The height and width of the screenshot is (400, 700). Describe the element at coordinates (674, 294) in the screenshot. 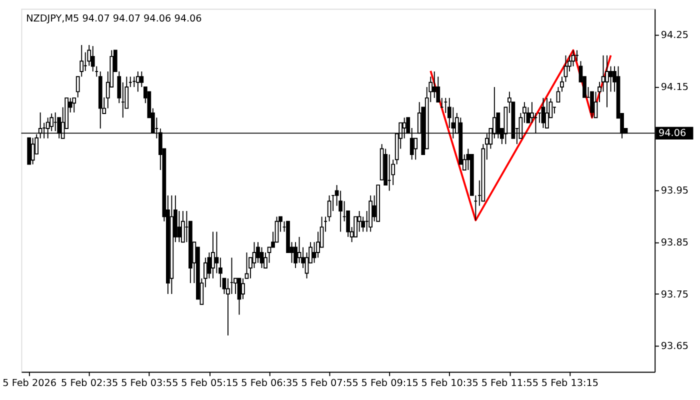

I see `y-tick-label: 93.75` at that location.